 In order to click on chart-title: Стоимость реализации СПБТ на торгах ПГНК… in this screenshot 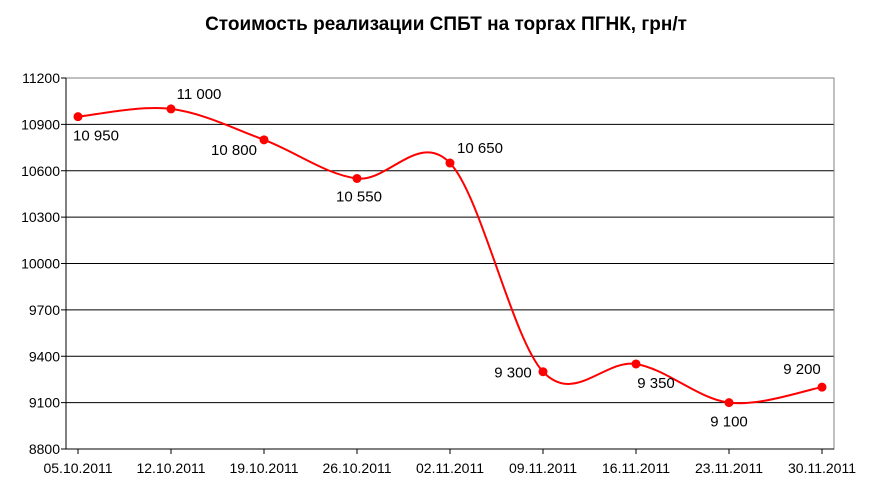, I will do `click(446, 24)`.